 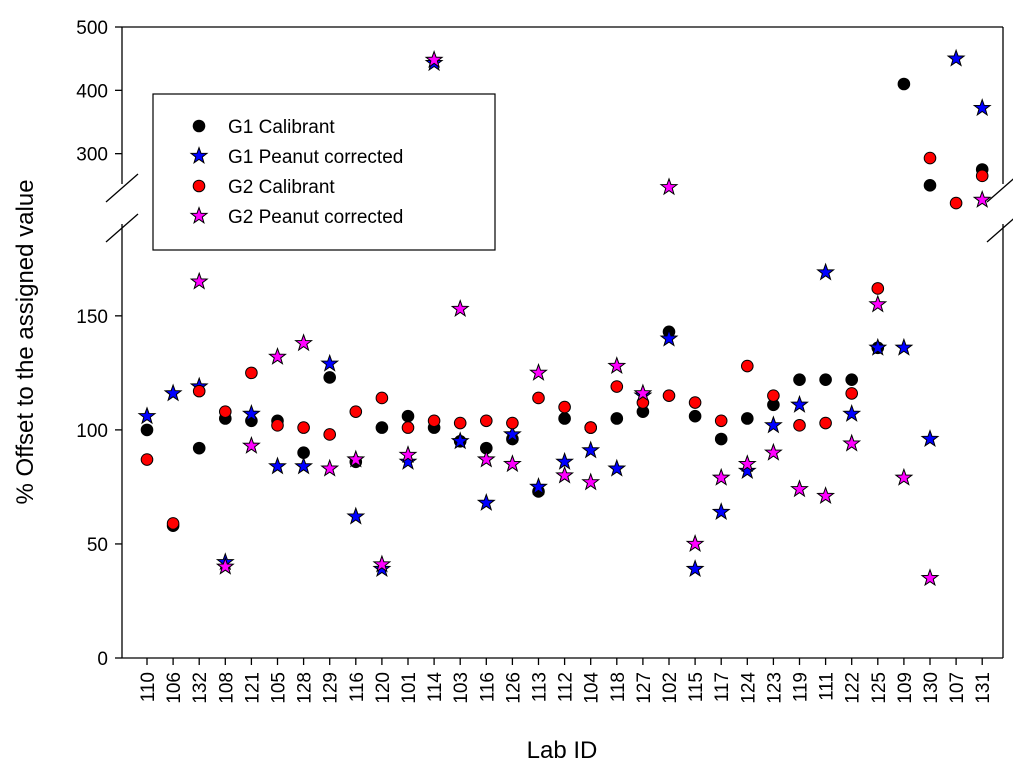 I want to click on y-tick-label: 400, so click(x=92, y=91).